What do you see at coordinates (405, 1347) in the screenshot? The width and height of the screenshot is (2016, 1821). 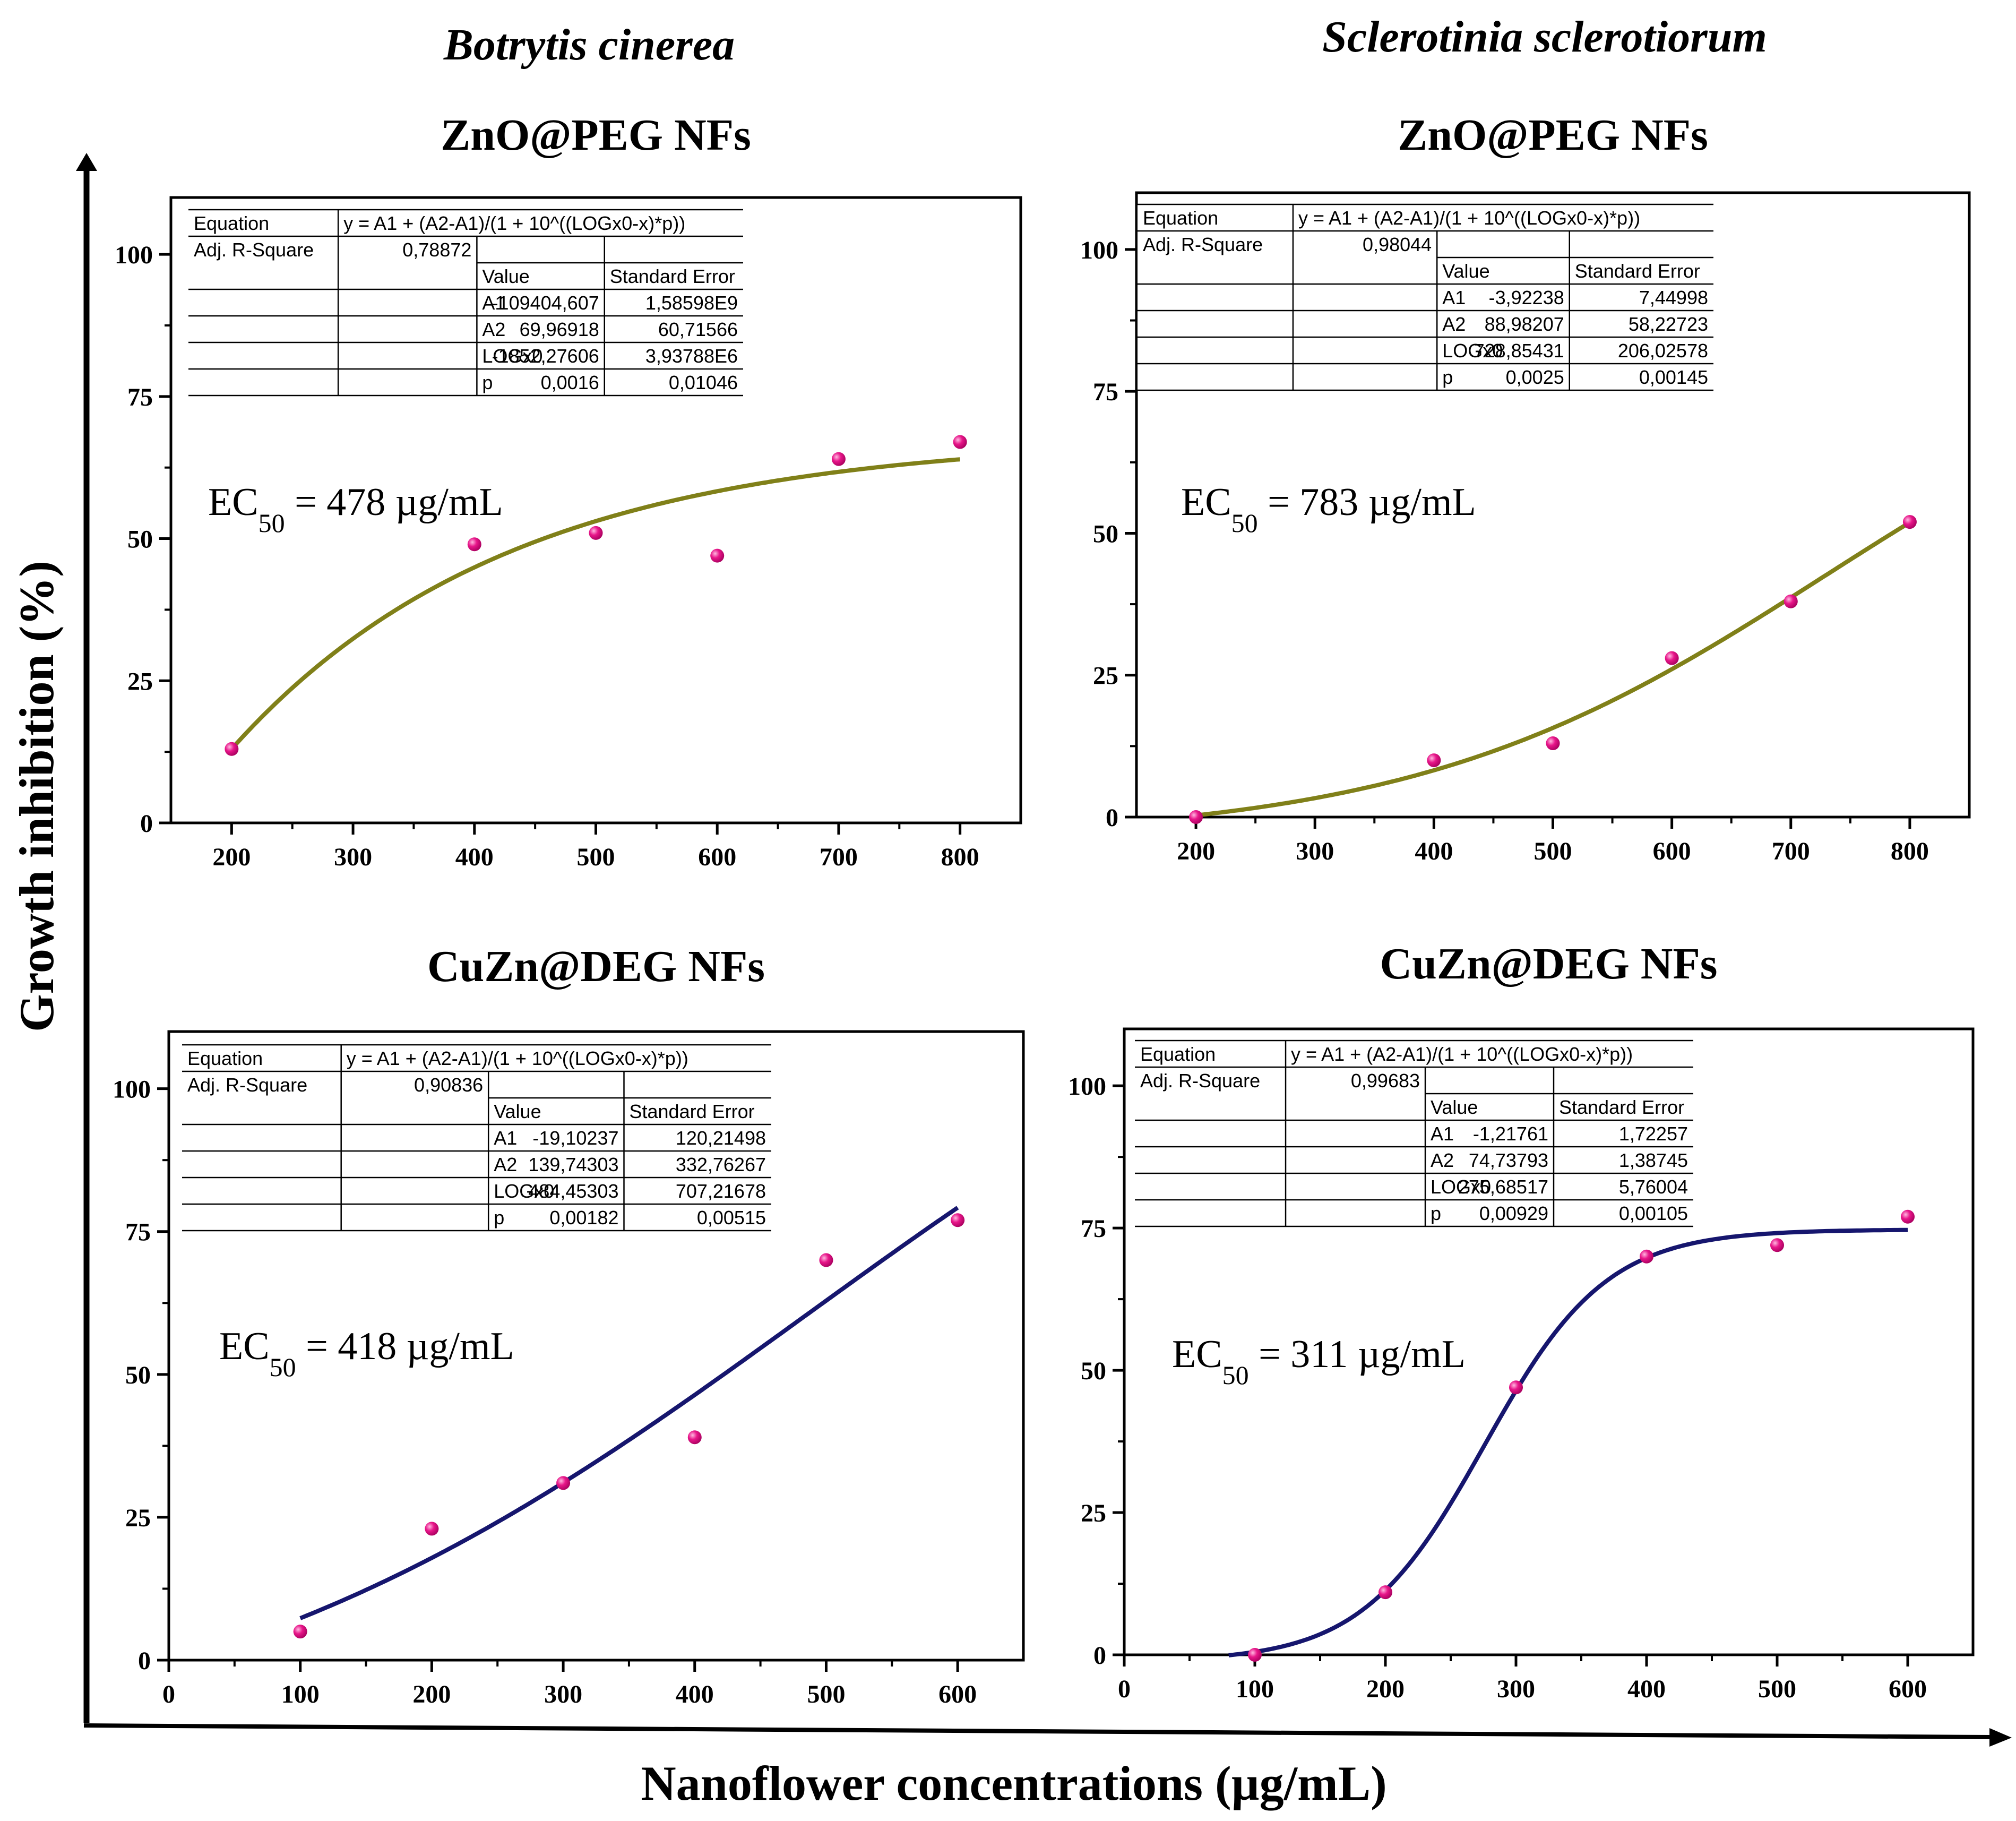 I see `ec50-value: = 418 µg/mL` at bounding box center [405, 1347].